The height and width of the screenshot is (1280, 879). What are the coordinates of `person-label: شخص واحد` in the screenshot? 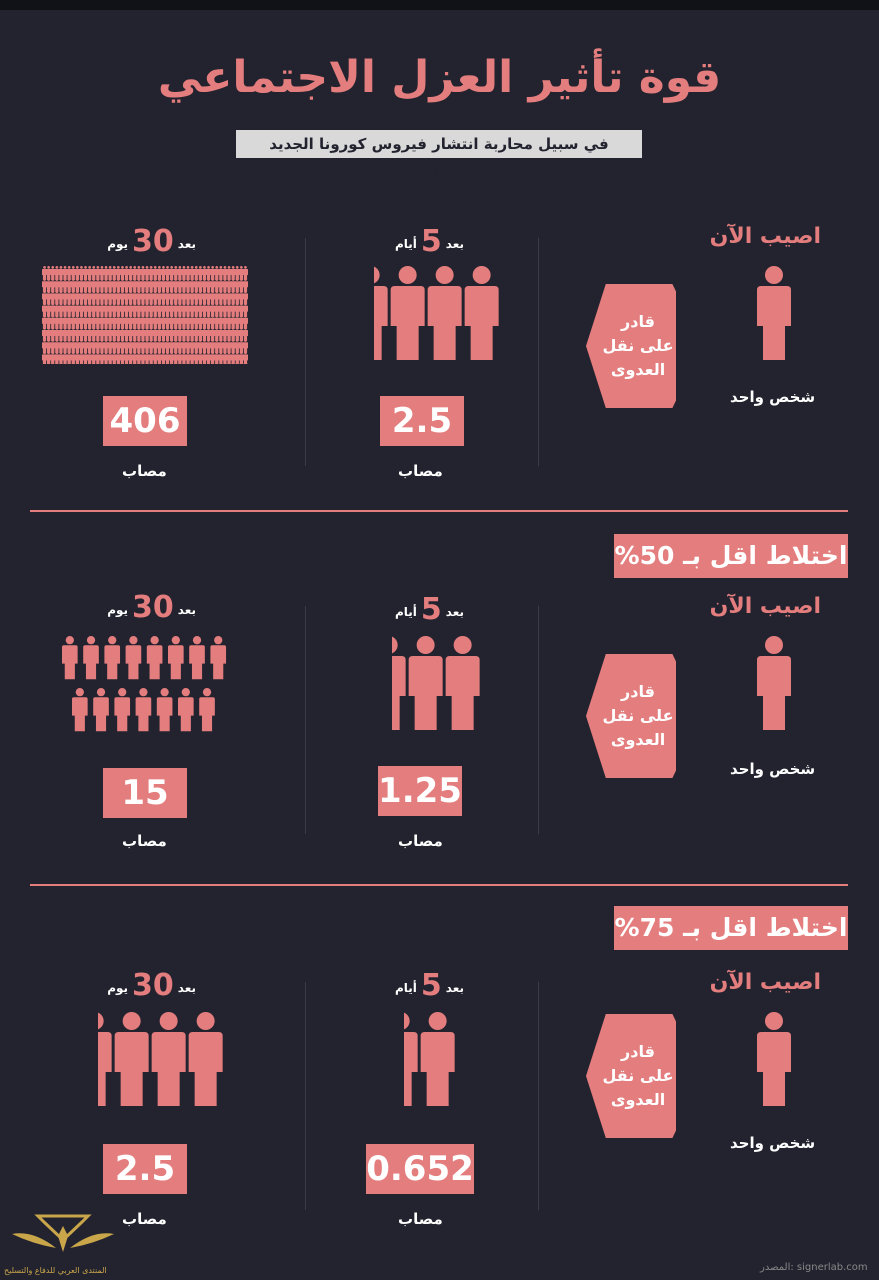 It's located at (773, 1143).